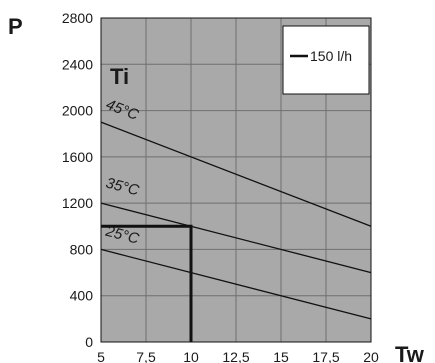 The height and width of the screenshot is (363, 435). I want to click on legend: 150 l/h, so click(326, 60).